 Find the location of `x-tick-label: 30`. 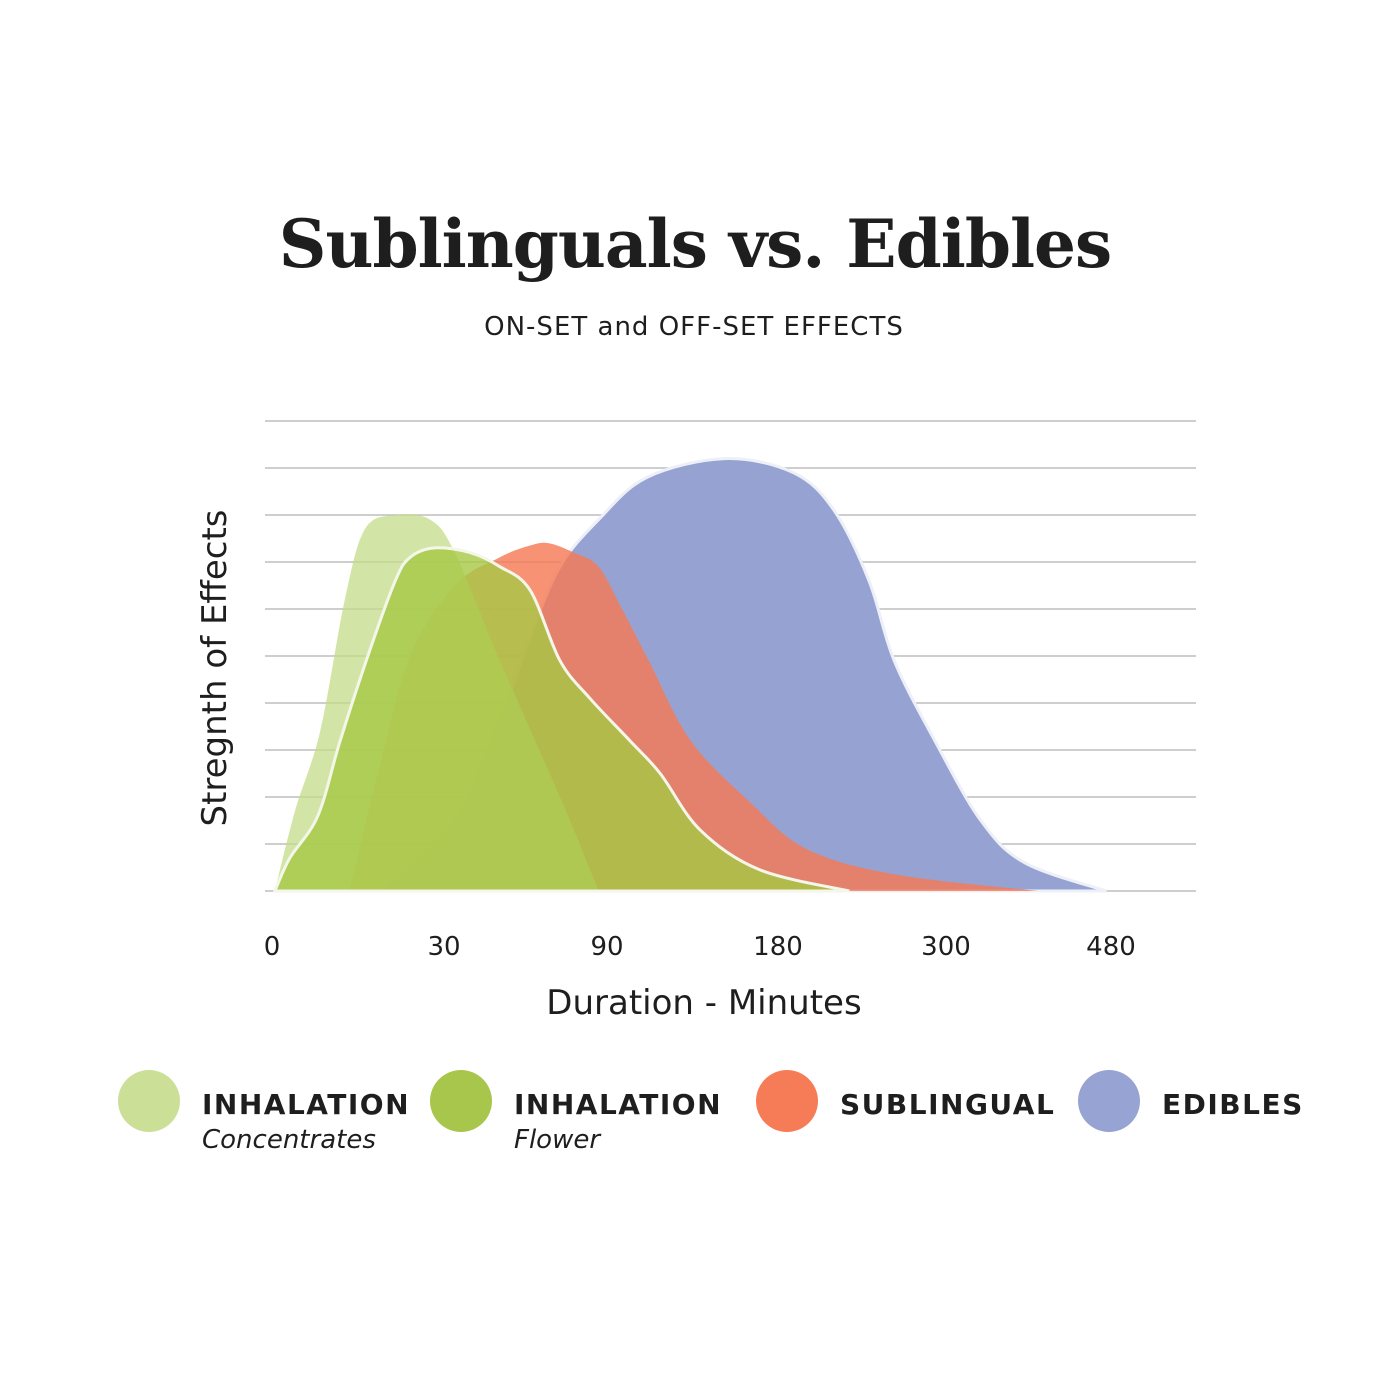

x-tick-label: 30 is located at coordinates (443, 947).